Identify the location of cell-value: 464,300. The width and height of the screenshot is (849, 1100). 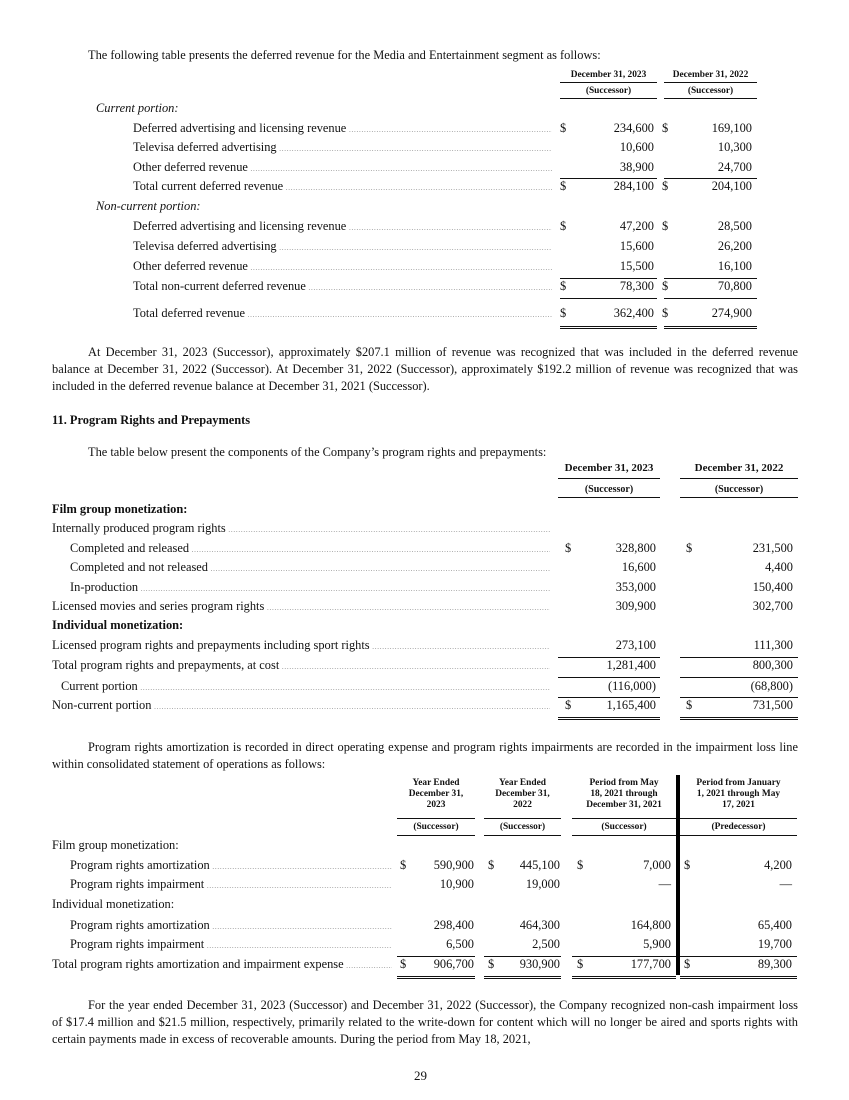
(539, 925).